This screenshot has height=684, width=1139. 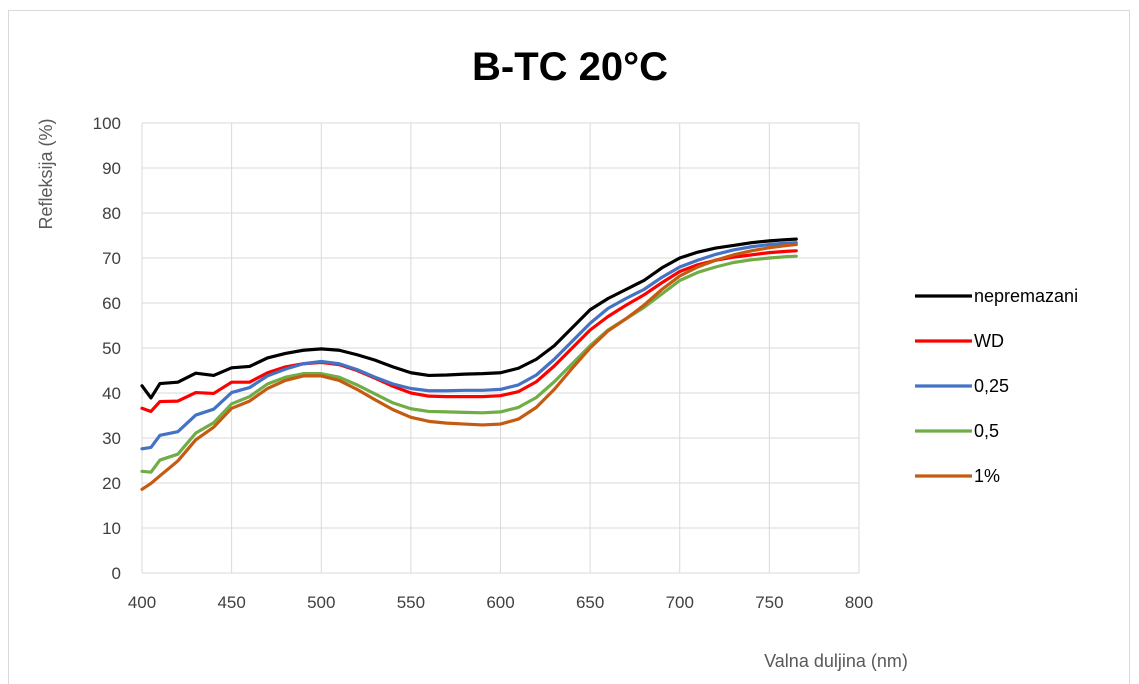 What do you see at coordinates (680, 602) in the screenshot?
I see `x-tick-label: 700` at bounding box center [680, 602].